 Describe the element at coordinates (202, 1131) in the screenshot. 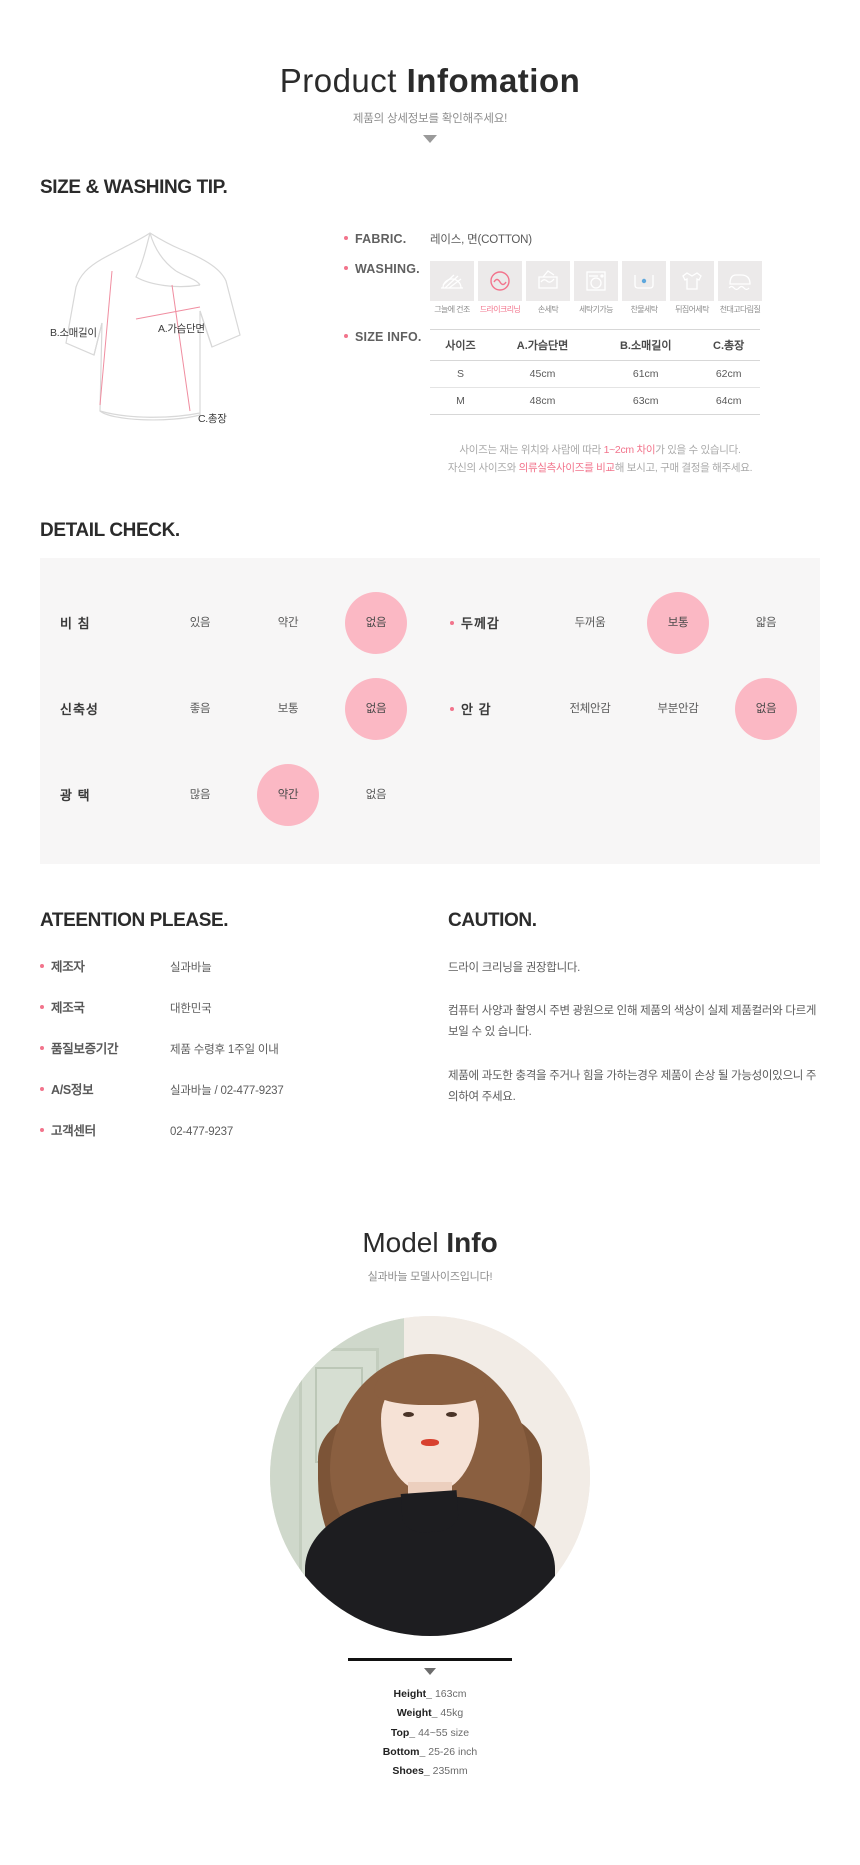

I see `attention-value: 02-477-9237` at that location.